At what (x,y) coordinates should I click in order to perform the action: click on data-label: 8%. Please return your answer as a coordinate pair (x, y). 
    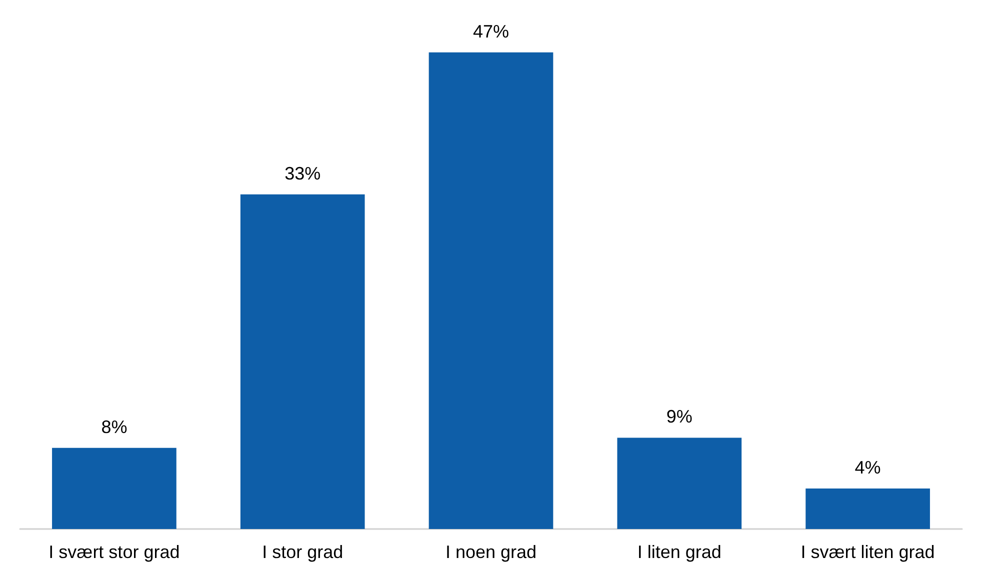
    Looking at the image, I should click on (114, 426).